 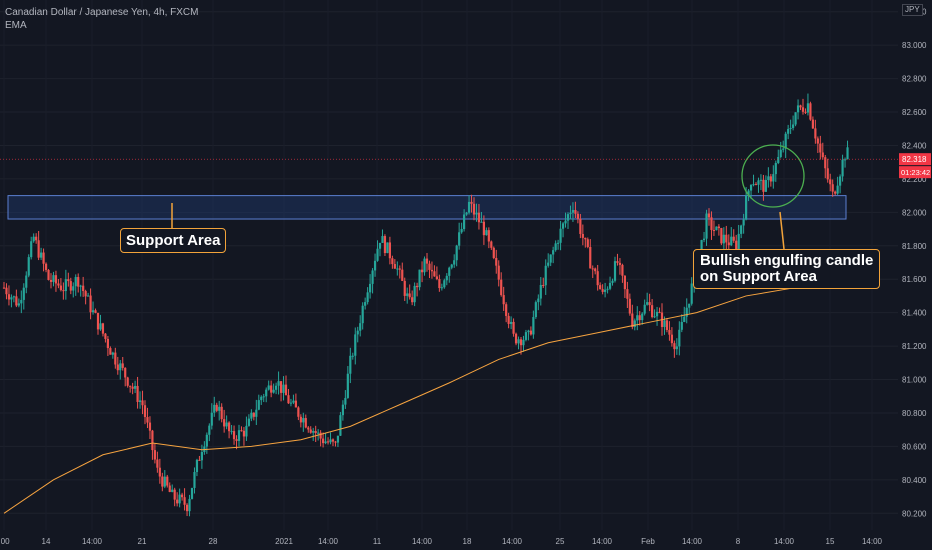 I want to click on symbol-title: Canadian Dollar / Japanese Yen, 4h, FXCM, so click(x=102, y=12).